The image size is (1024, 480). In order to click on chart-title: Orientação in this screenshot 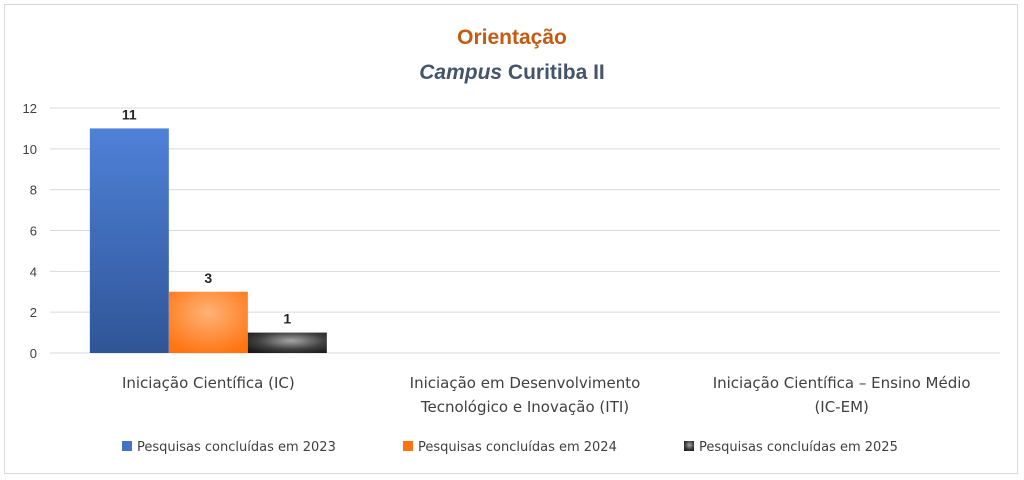, I will do `click(512, 37)`.